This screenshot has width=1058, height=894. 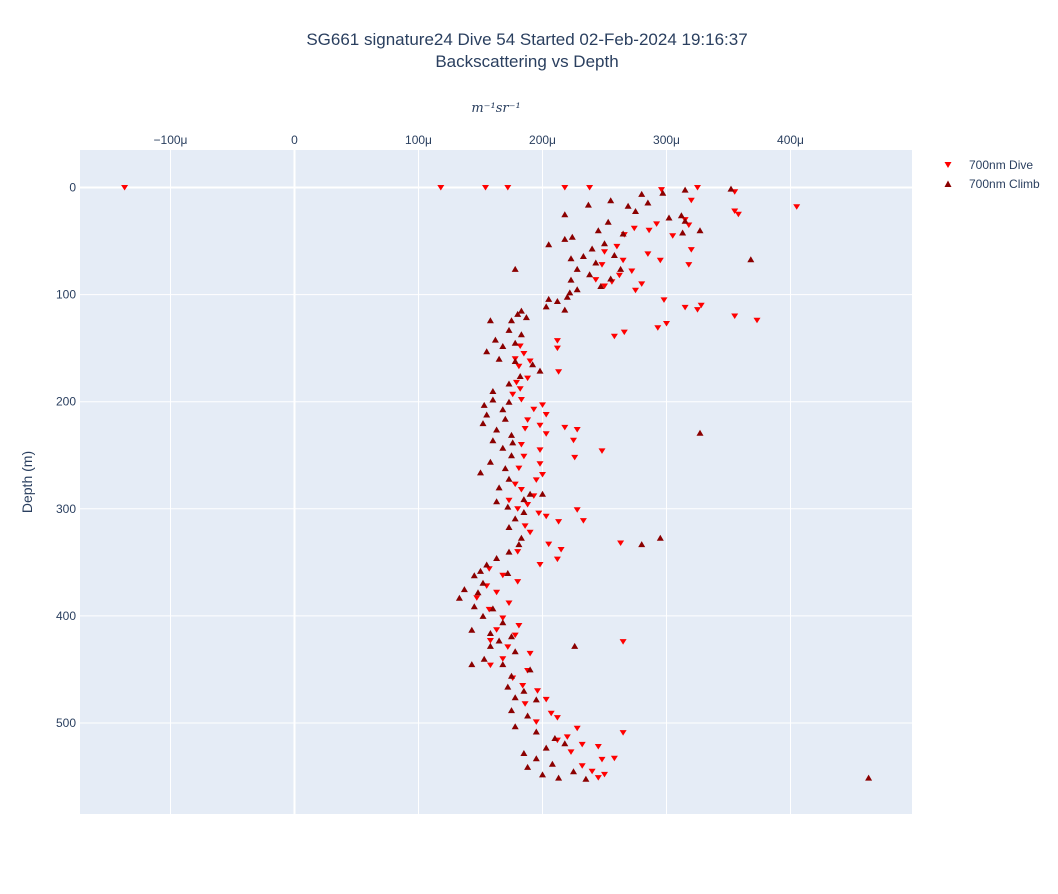 What do you see at coordinates (992, 174) in the screenshot?
I see `legend: 700nm Dive 700nm Climb` at bounding box center [992, 174].